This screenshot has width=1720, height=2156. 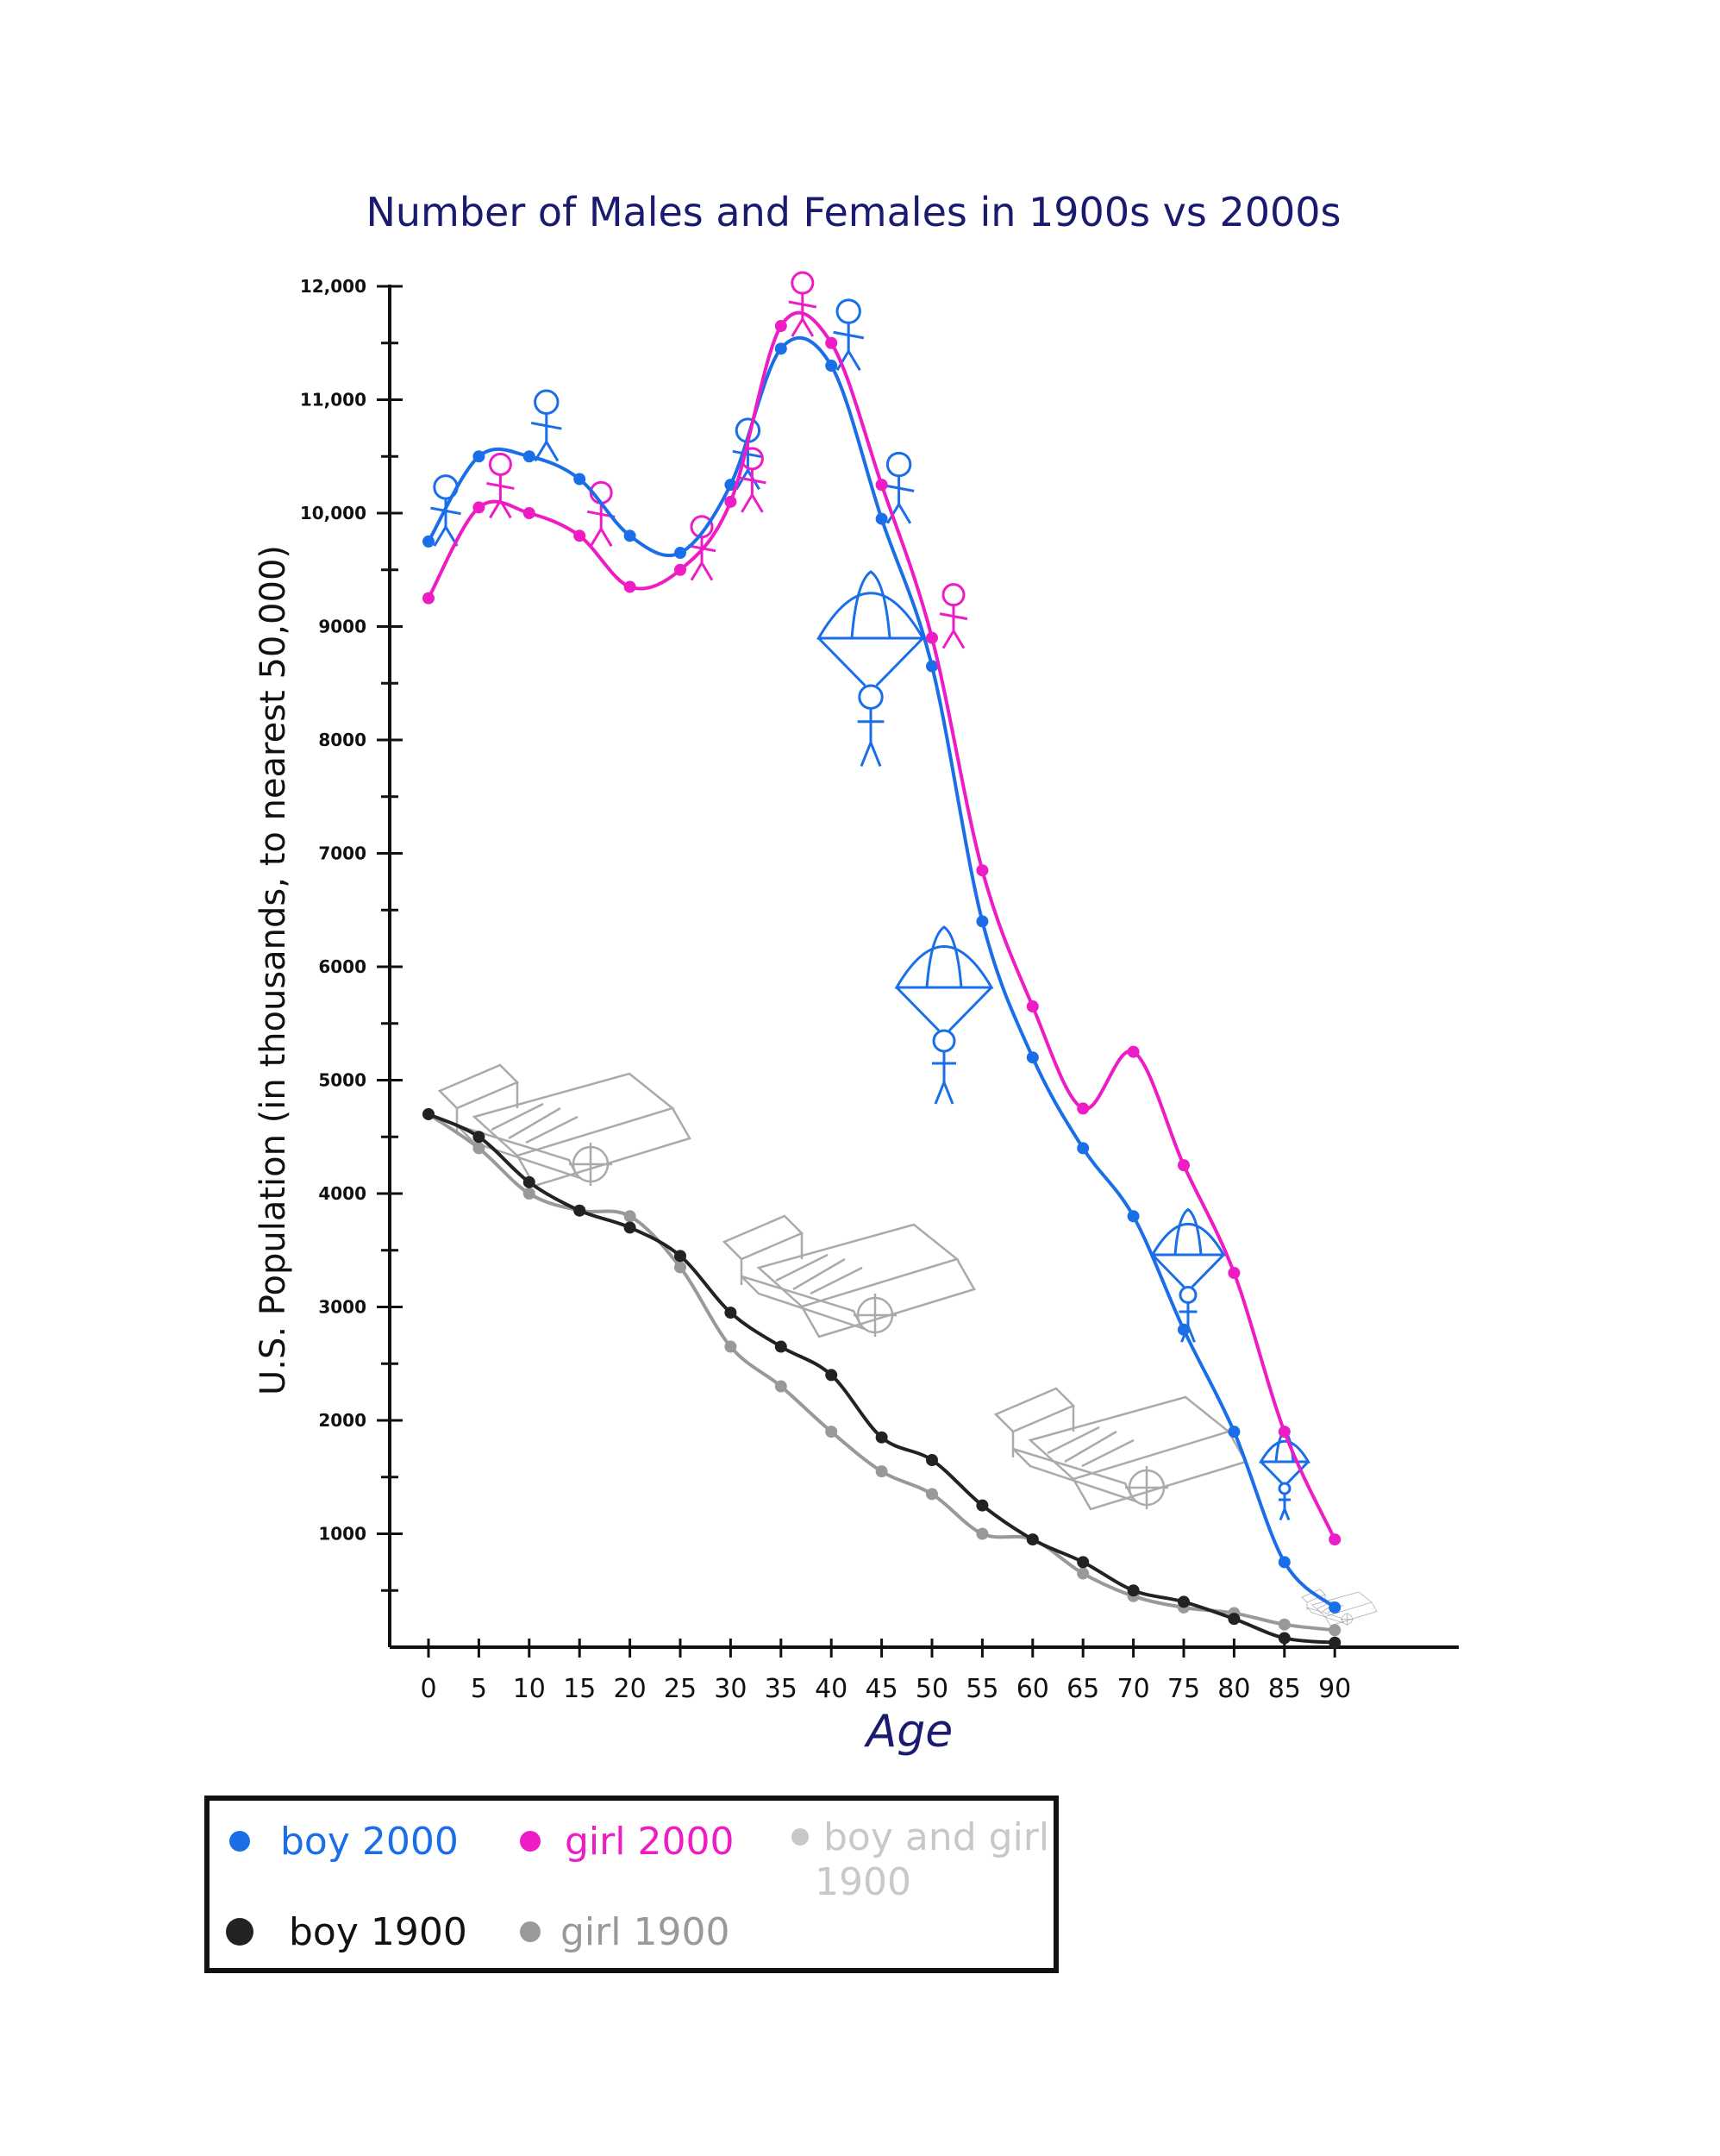 What do you see at coordinates (982, 1689) in the screenshot?
I see `x-tick-label: 55` at bounding box center [982, 1689].